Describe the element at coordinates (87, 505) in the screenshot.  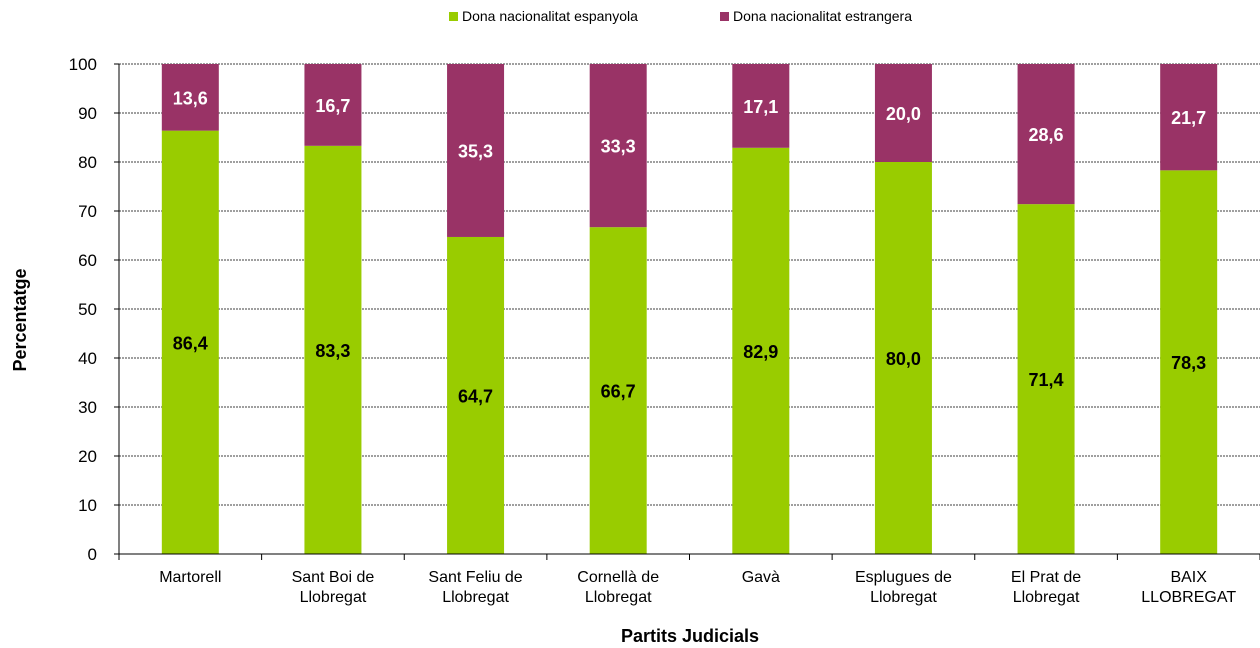
I see `y-tick-label: 10` at that location.